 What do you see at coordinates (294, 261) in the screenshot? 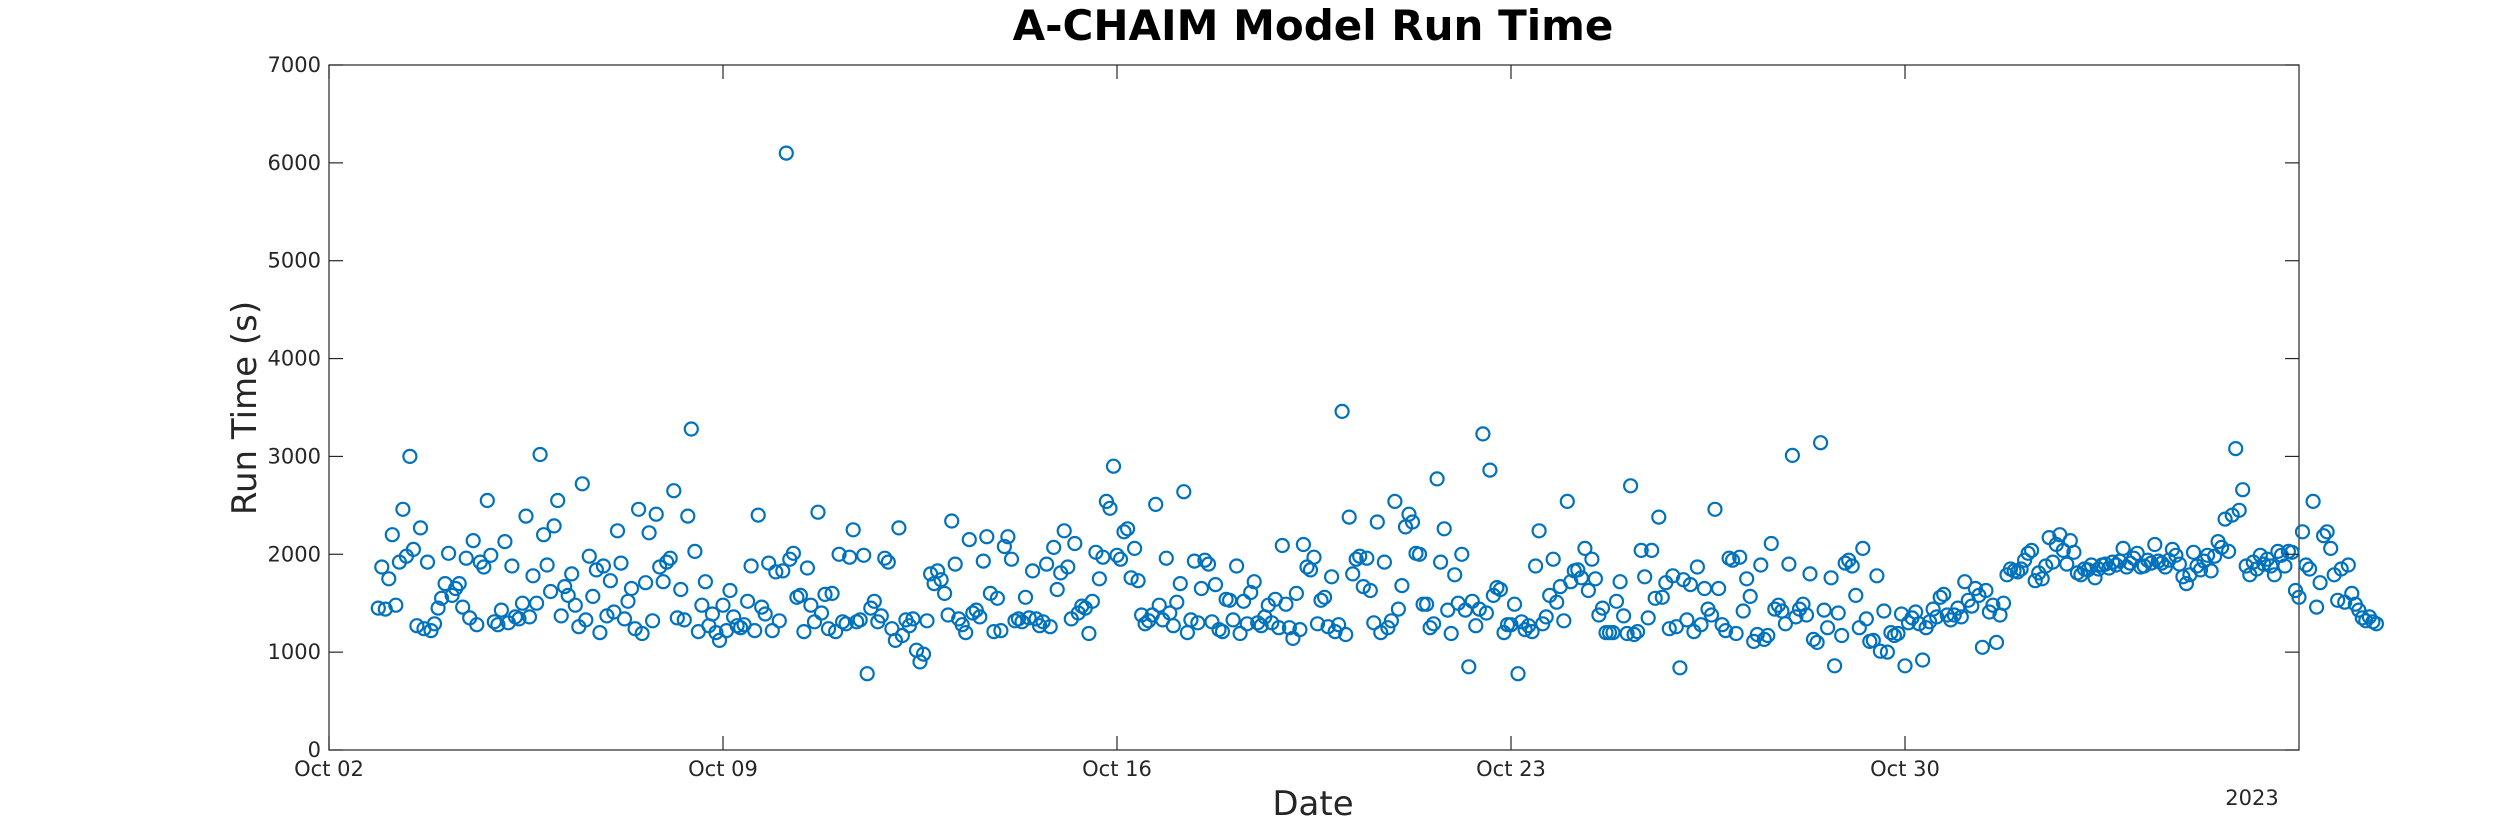
I see `y-tick-label: 5000` at bounding box center [294, 261].